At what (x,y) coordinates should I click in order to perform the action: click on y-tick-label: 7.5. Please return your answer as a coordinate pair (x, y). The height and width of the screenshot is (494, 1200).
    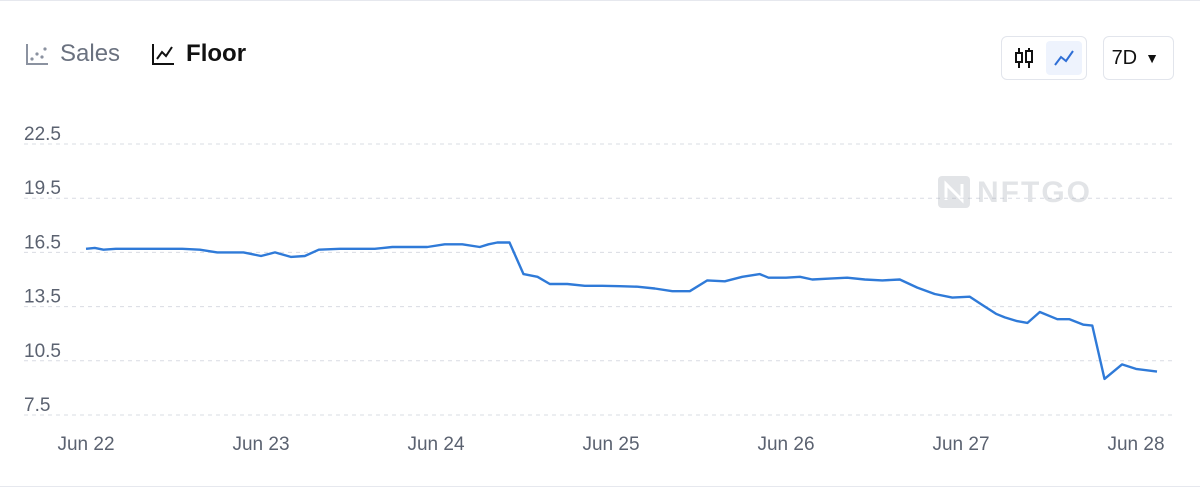
    Looking at the image, I should click on (37, 405).